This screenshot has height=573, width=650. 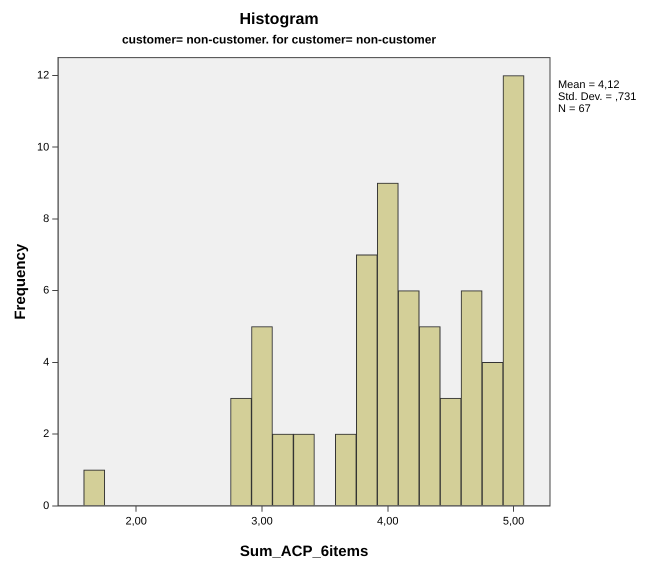 I want to click on y-tick-label: 12, so click(x=43, y=76).